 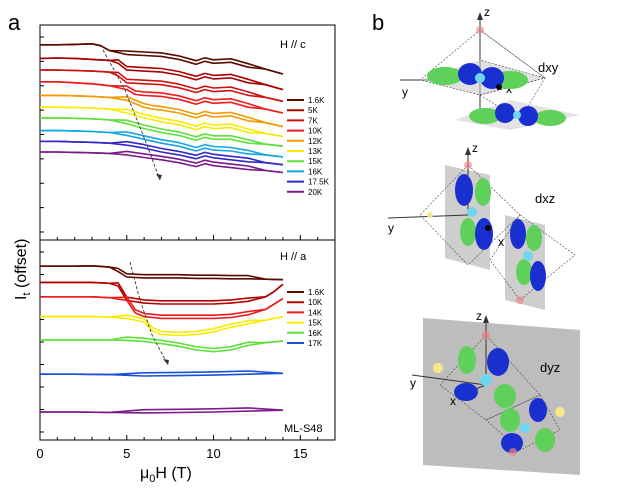 I want to click on legend-label-bottom-5: 17K, so click(x=315, y=343).